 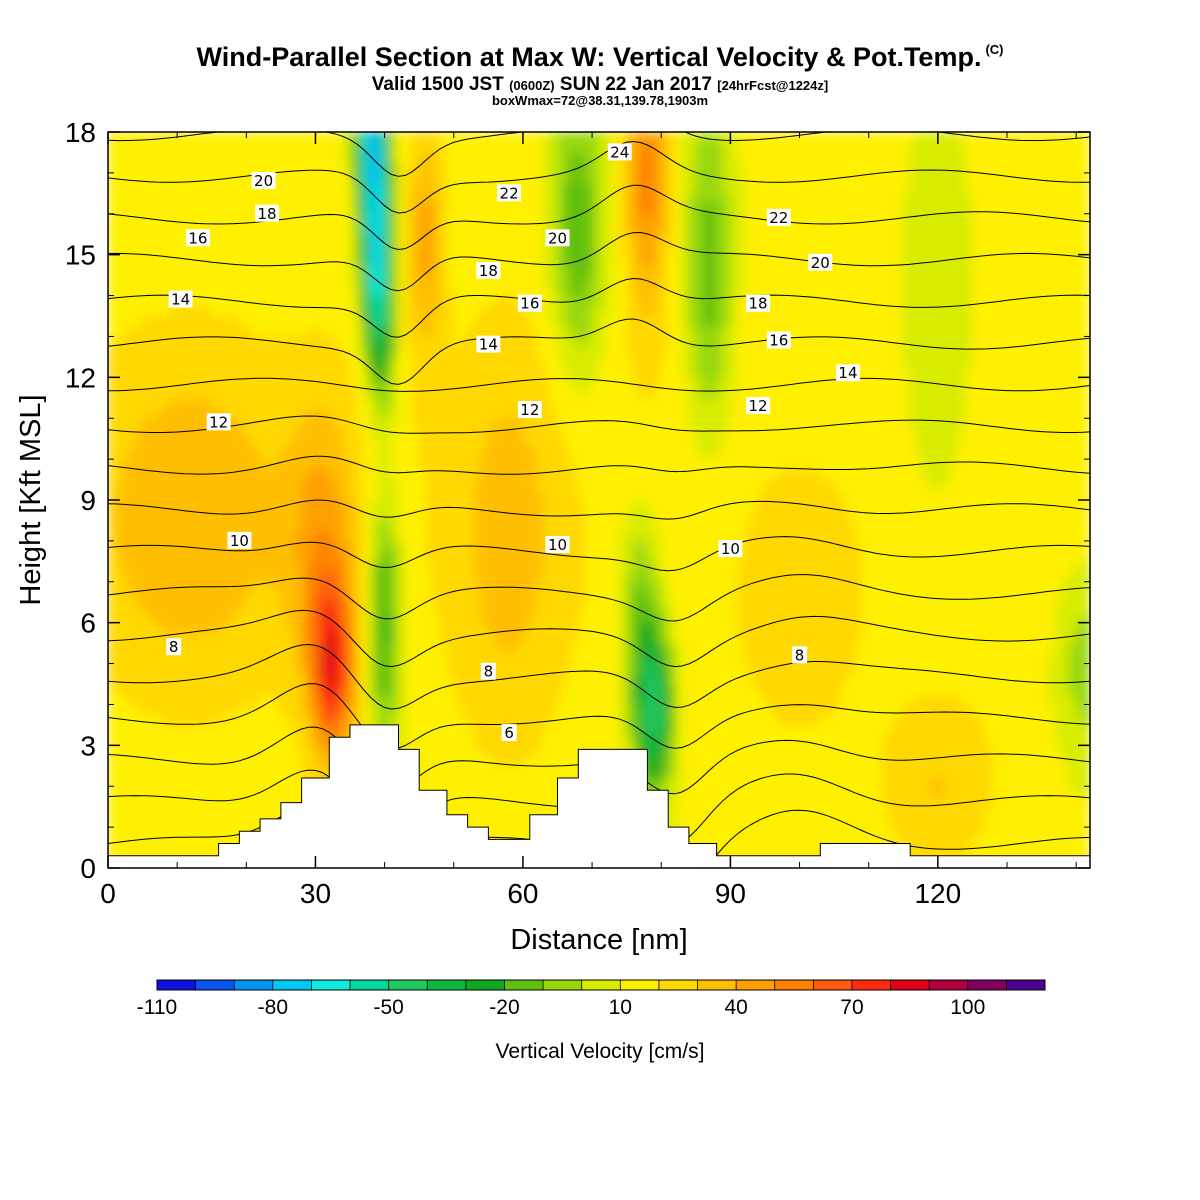 What do you see at coordinates (157, 1007) in the screenshot?
I see `colorbar-tick-label: -110` at bounding box center [157, 1007].